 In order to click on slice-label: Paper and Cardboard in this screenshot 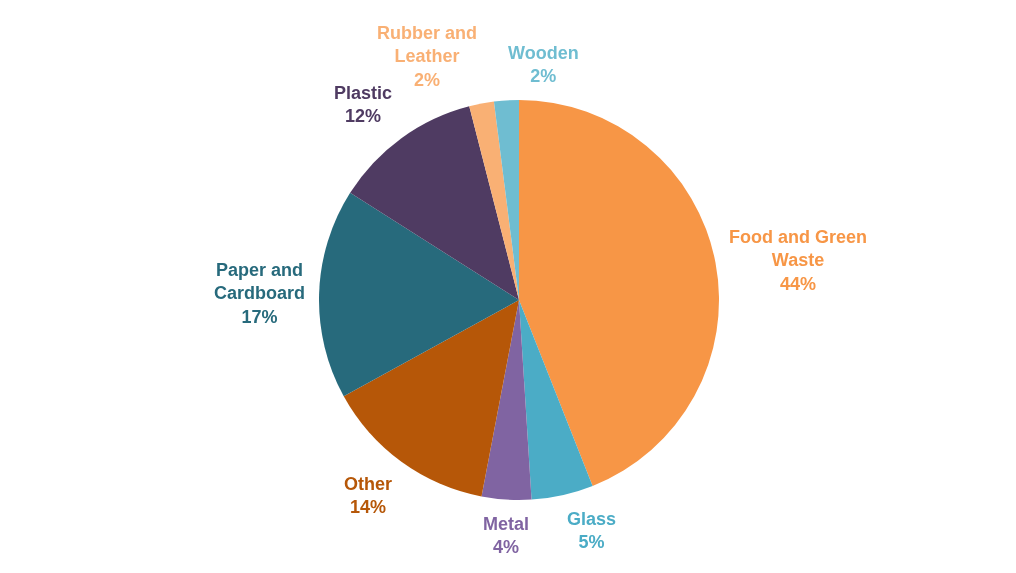, I will do `click(260, 282)`.